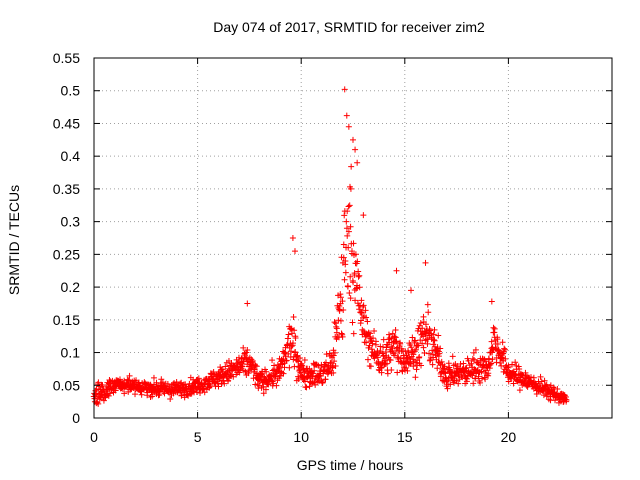 This screenshot has height=480, width=640. Describe the element at coordinates (71, 353) in the screenshot. I see `y-tick-label: 0.1` at that location.